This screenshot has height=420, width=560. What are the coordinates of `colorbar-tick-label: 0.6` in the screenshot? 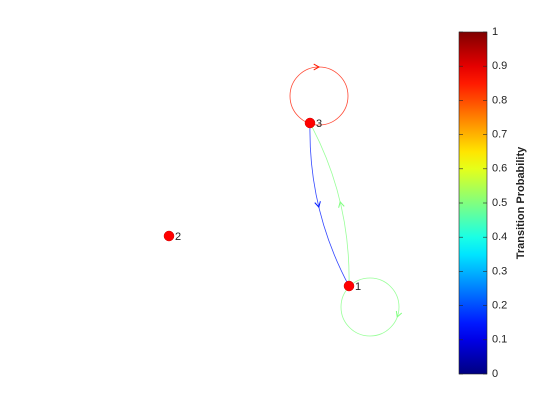 It's located at (499, 169).